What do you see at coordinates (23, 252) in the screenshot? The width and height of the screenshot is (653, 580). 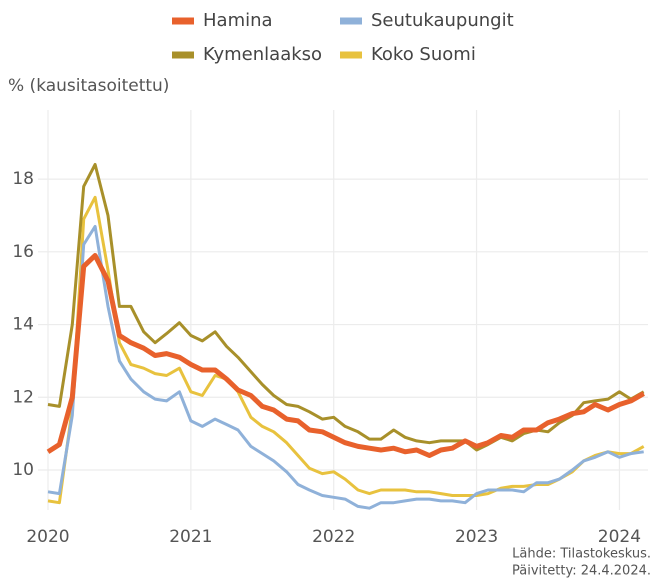 I see `y-tick-label: 16` at bounding box center [23, 252].